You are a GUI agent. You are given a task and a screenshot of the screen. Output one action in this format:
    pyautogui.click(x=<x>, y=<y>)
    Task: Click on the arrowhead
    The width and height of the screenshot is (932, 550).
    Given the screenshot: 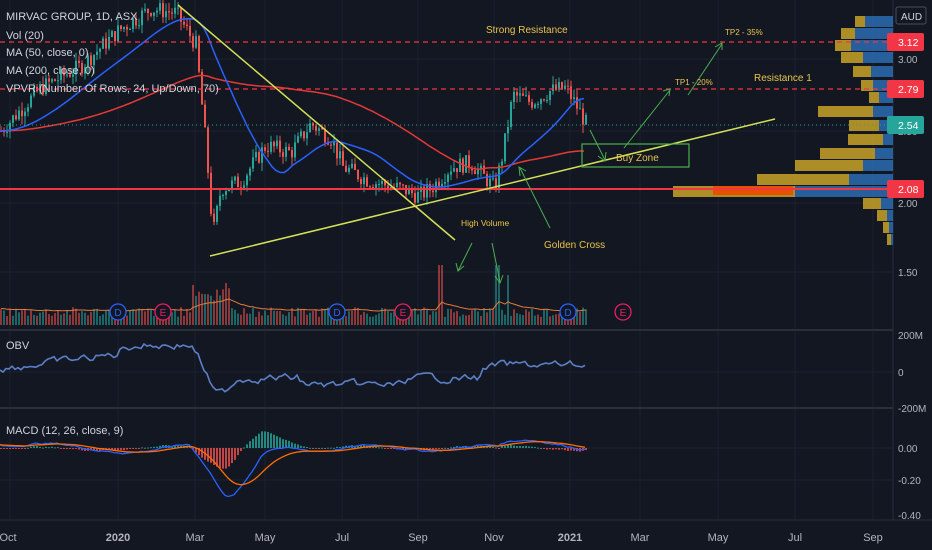 What is the action you would take?
    pyautogui.click(x=718, y=46)
    